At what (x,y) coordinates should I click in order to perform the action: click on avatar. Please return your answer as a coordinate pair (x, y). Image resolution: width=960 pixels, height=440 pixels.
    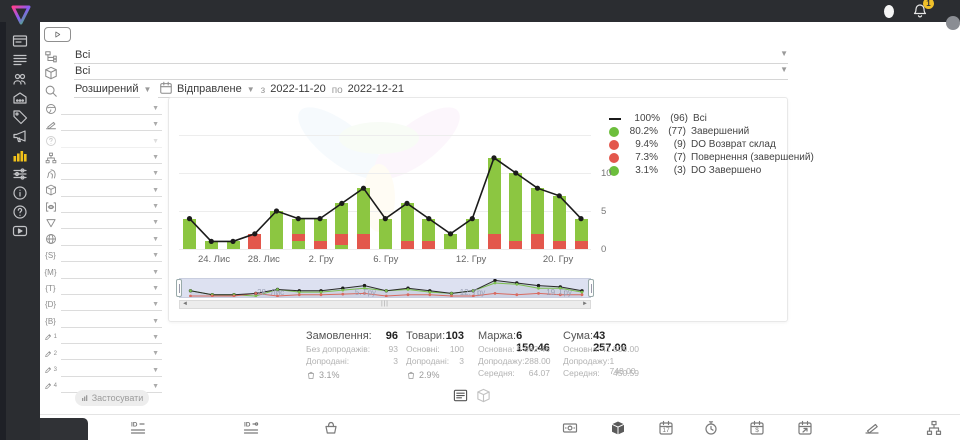
    Looking at the image, I should click on (953, 23).